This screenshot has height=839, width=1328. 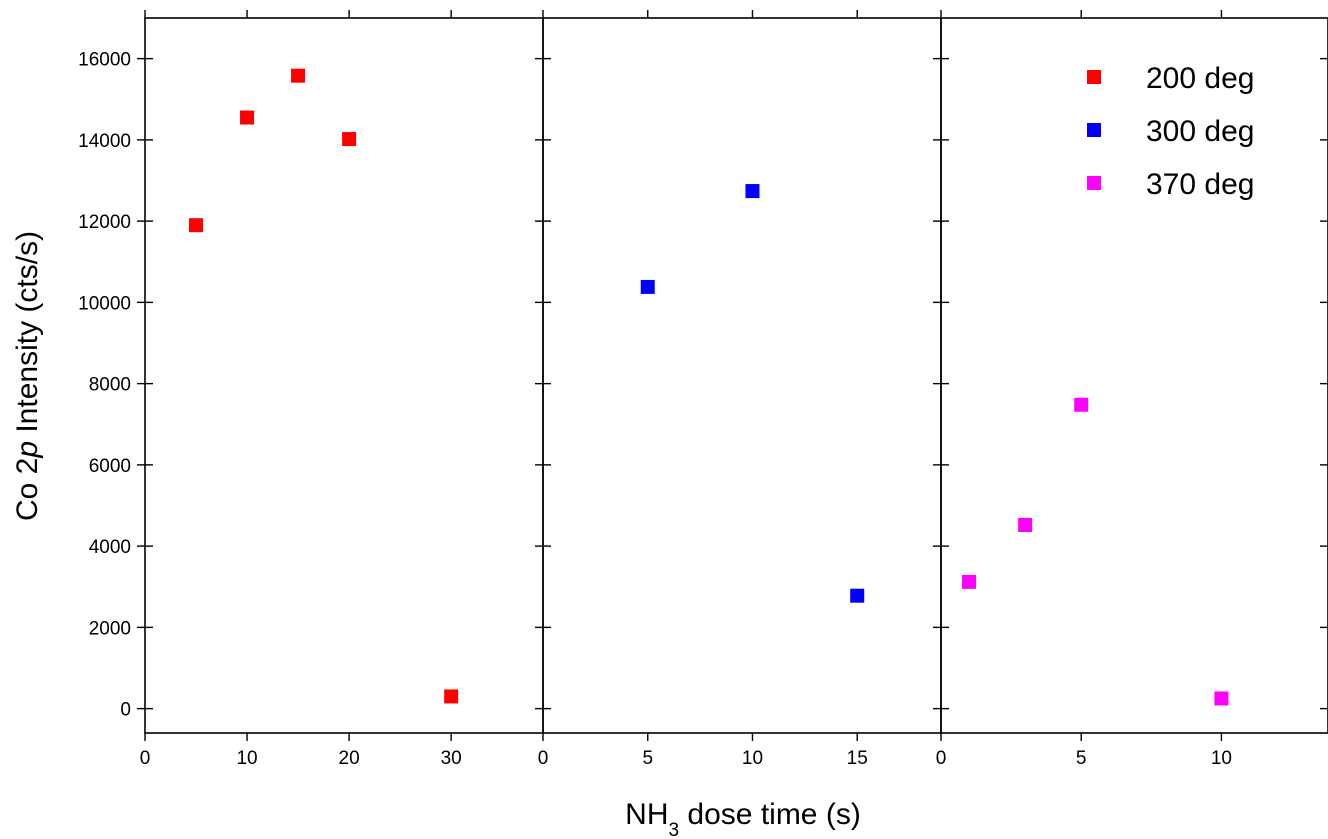 I want to click on y-axis-title-part-3: Intensity (cts/s), so click(x=27, y=336).